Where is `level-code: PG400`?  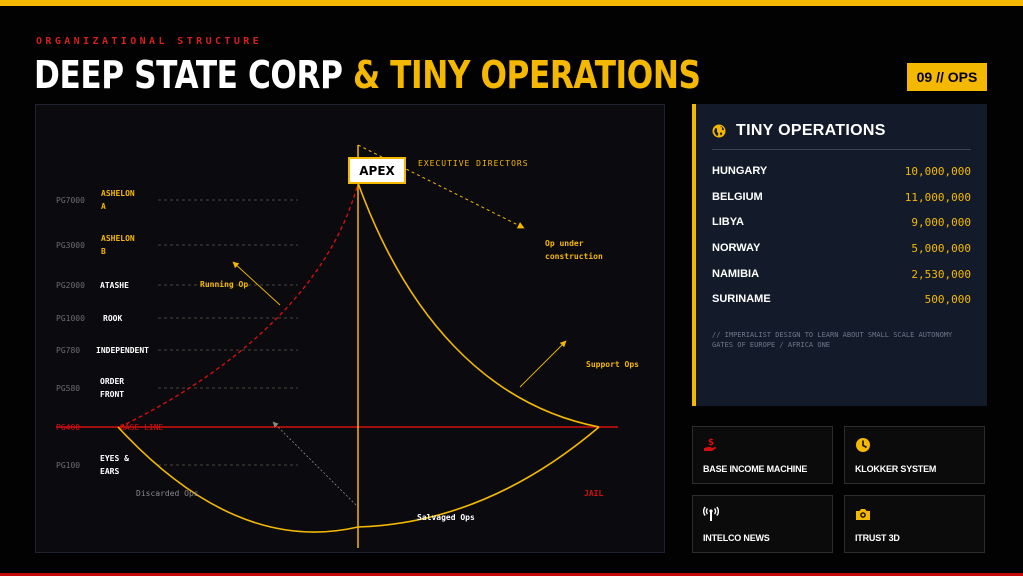 level-code: PG400 is located at coordinates (68, 427).